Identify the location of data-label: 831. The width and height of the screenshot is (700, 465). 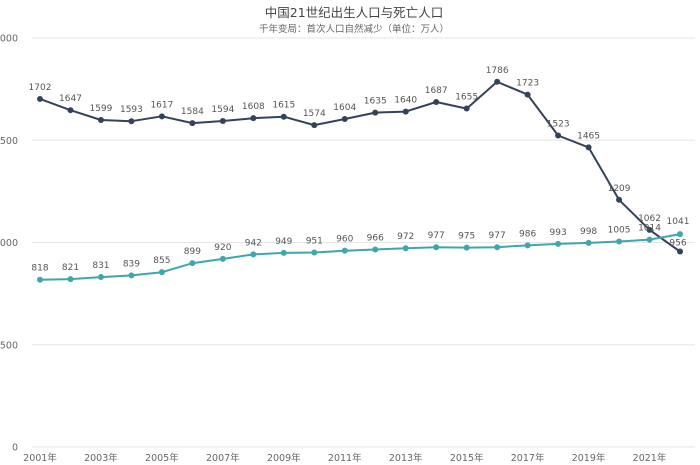
(100, 266).